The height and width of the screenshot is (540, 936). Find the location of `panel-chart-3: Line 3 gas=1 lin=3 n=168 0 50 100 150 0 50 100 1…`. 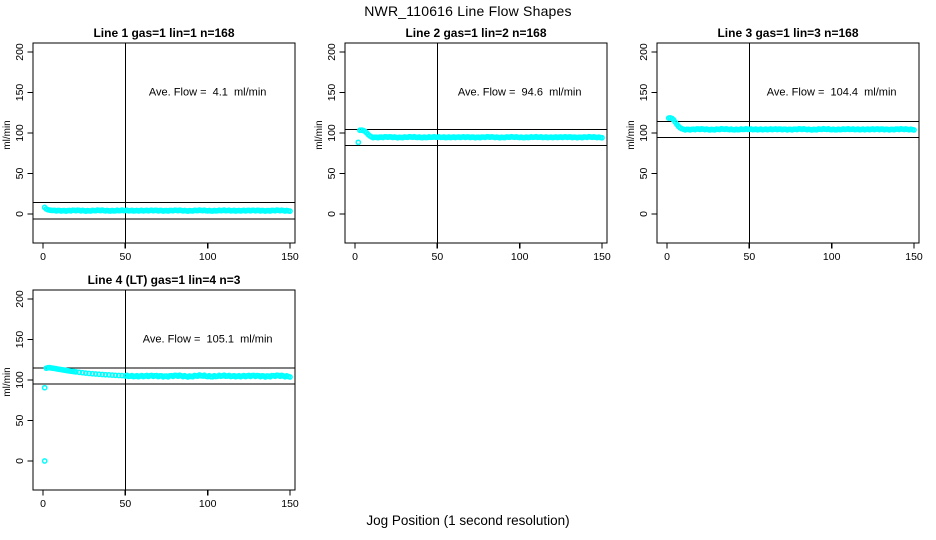

panel-chart-3: Line 3 gas=1 lin=3 n=168 0 50 100 150 0 50 100 1… is located at coordinates (774, 144).